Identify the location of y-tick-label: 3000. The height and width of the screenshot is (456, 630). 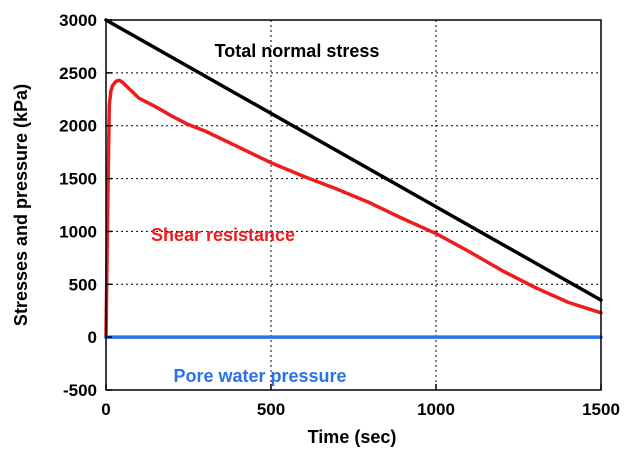
(78, 20).